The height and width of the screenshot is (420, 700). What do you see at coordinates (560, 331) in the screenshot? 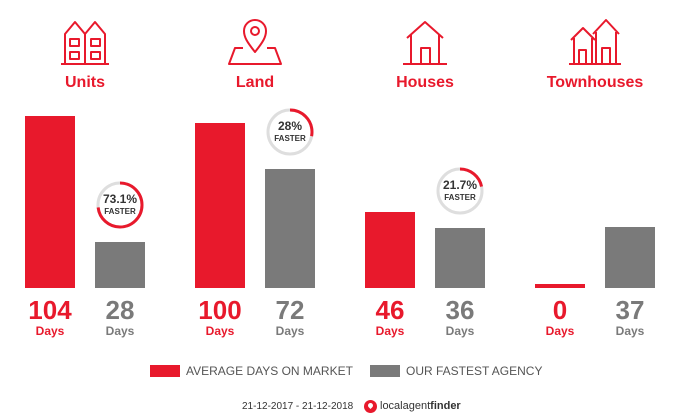
I see `unit-label-townhouses-average: Days` at bounding box center [560, 331].